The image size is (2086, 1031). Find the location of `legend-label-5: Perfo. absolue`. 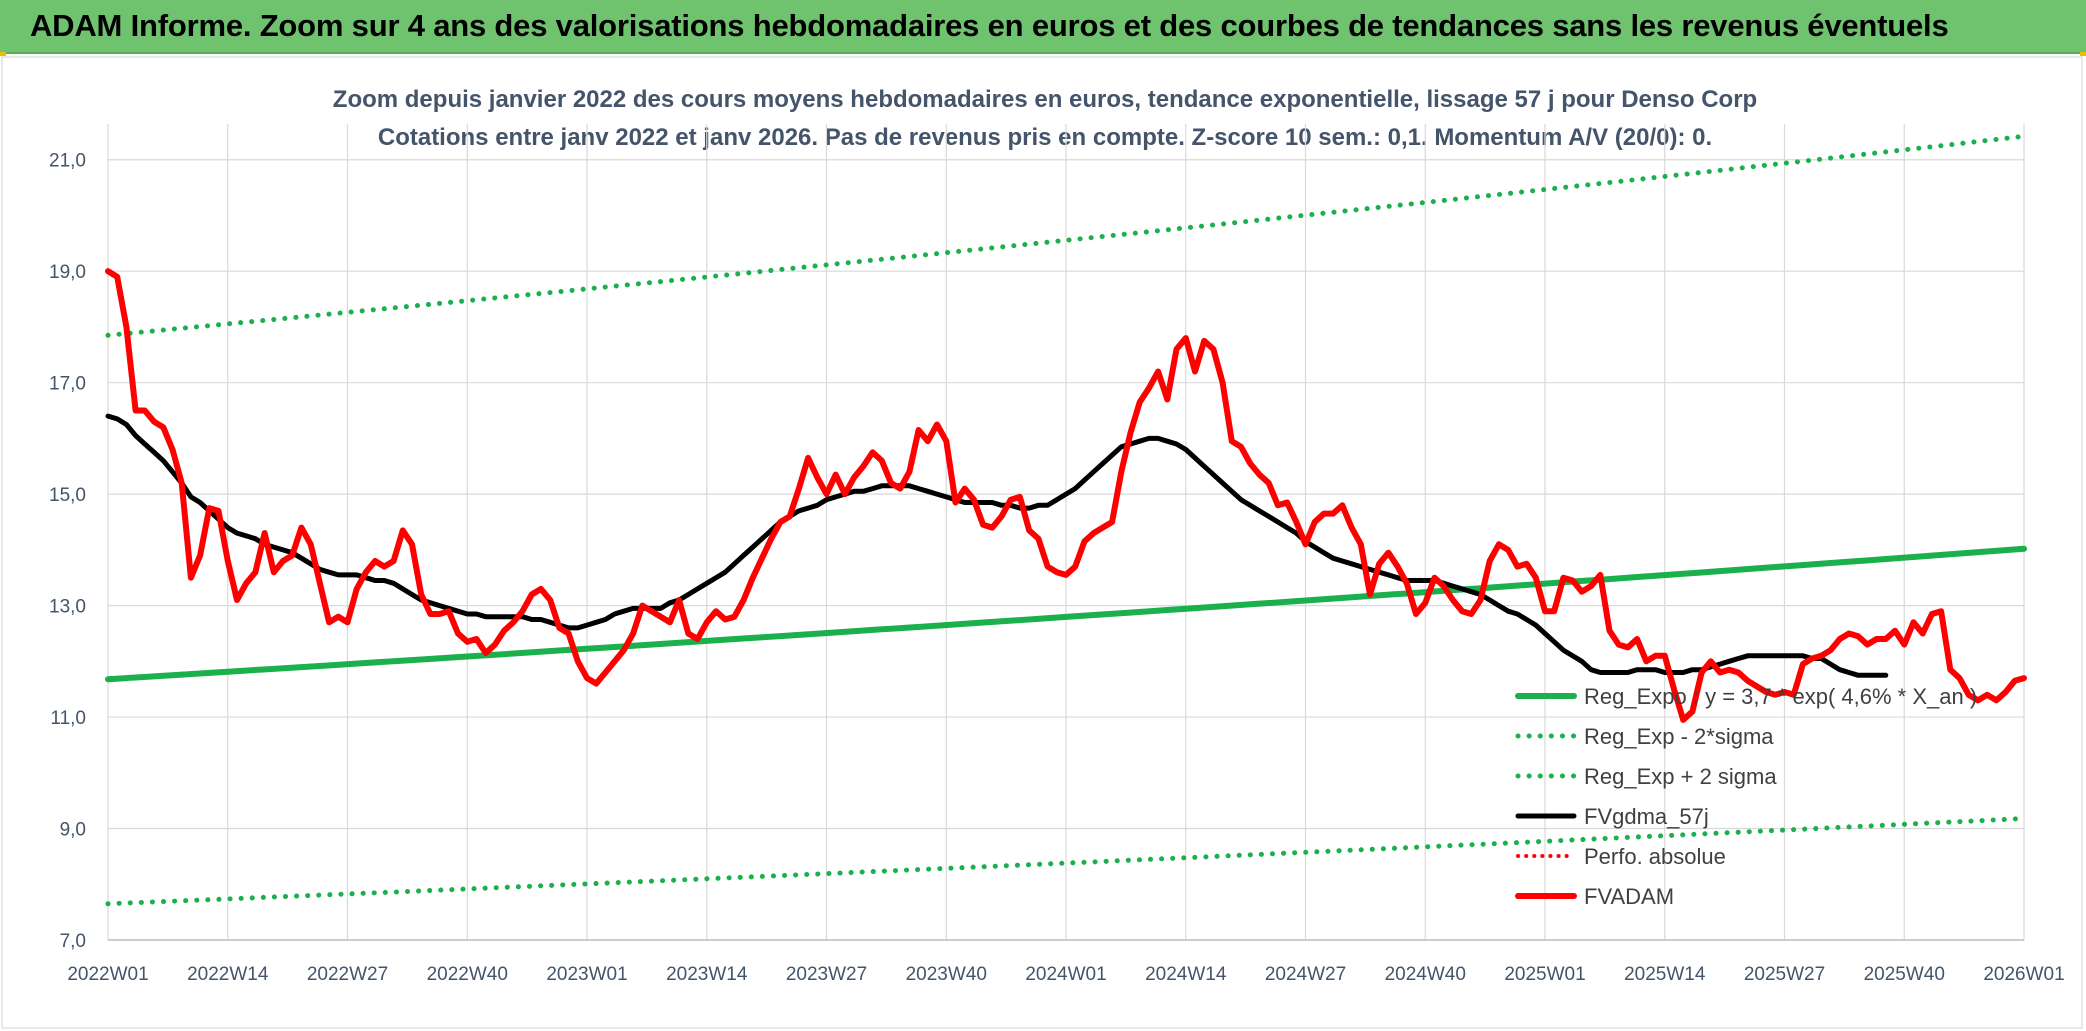

legend-label-5: Perfo. absolue is located at coordinates (1655, 856).